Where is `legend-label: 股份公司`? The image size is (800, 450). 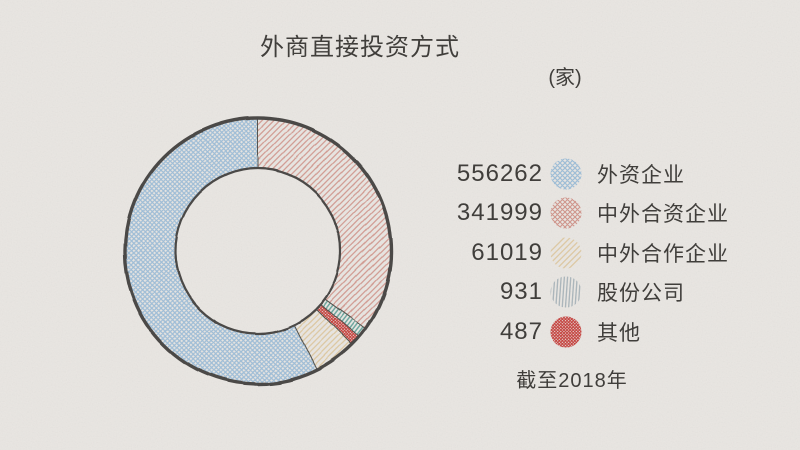 legend-label: 股份公司 is located at coordinates (641, 294).